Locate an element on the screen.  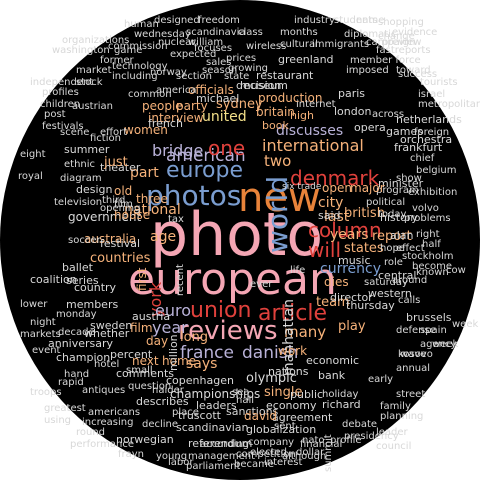
word-history: history is located at coordinates (399, 217).